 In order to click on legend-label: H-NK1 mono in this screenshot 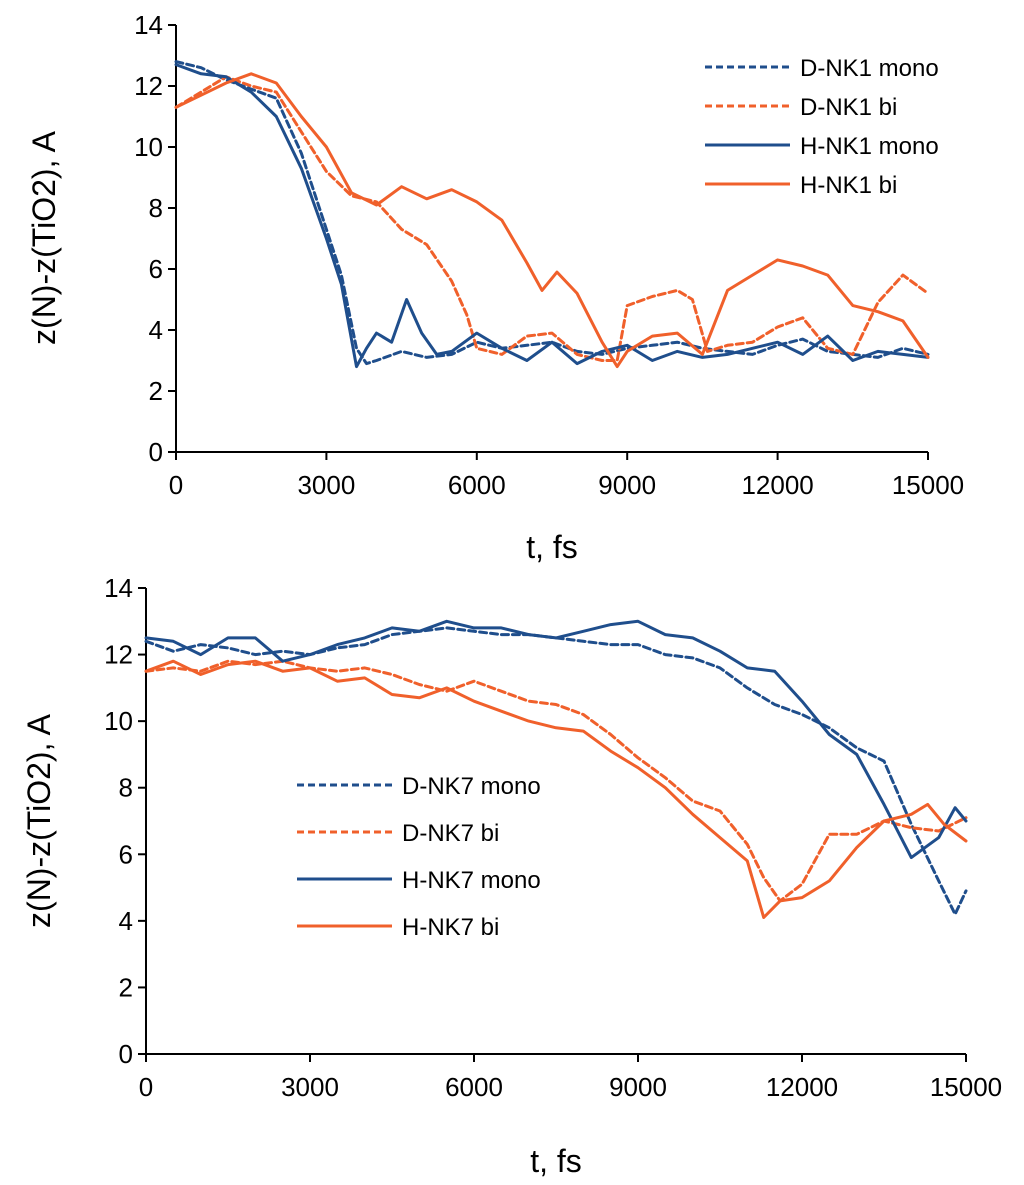, I will do `click(869, 146)`.